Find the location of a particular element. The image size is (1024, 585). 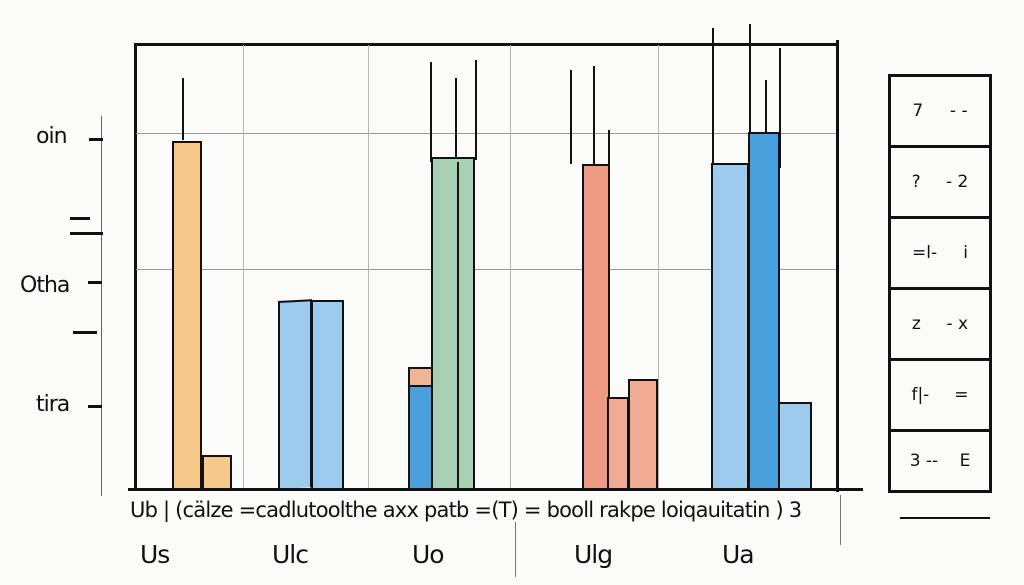

legend-entry-key: ? is located at coordinates (916, 182).